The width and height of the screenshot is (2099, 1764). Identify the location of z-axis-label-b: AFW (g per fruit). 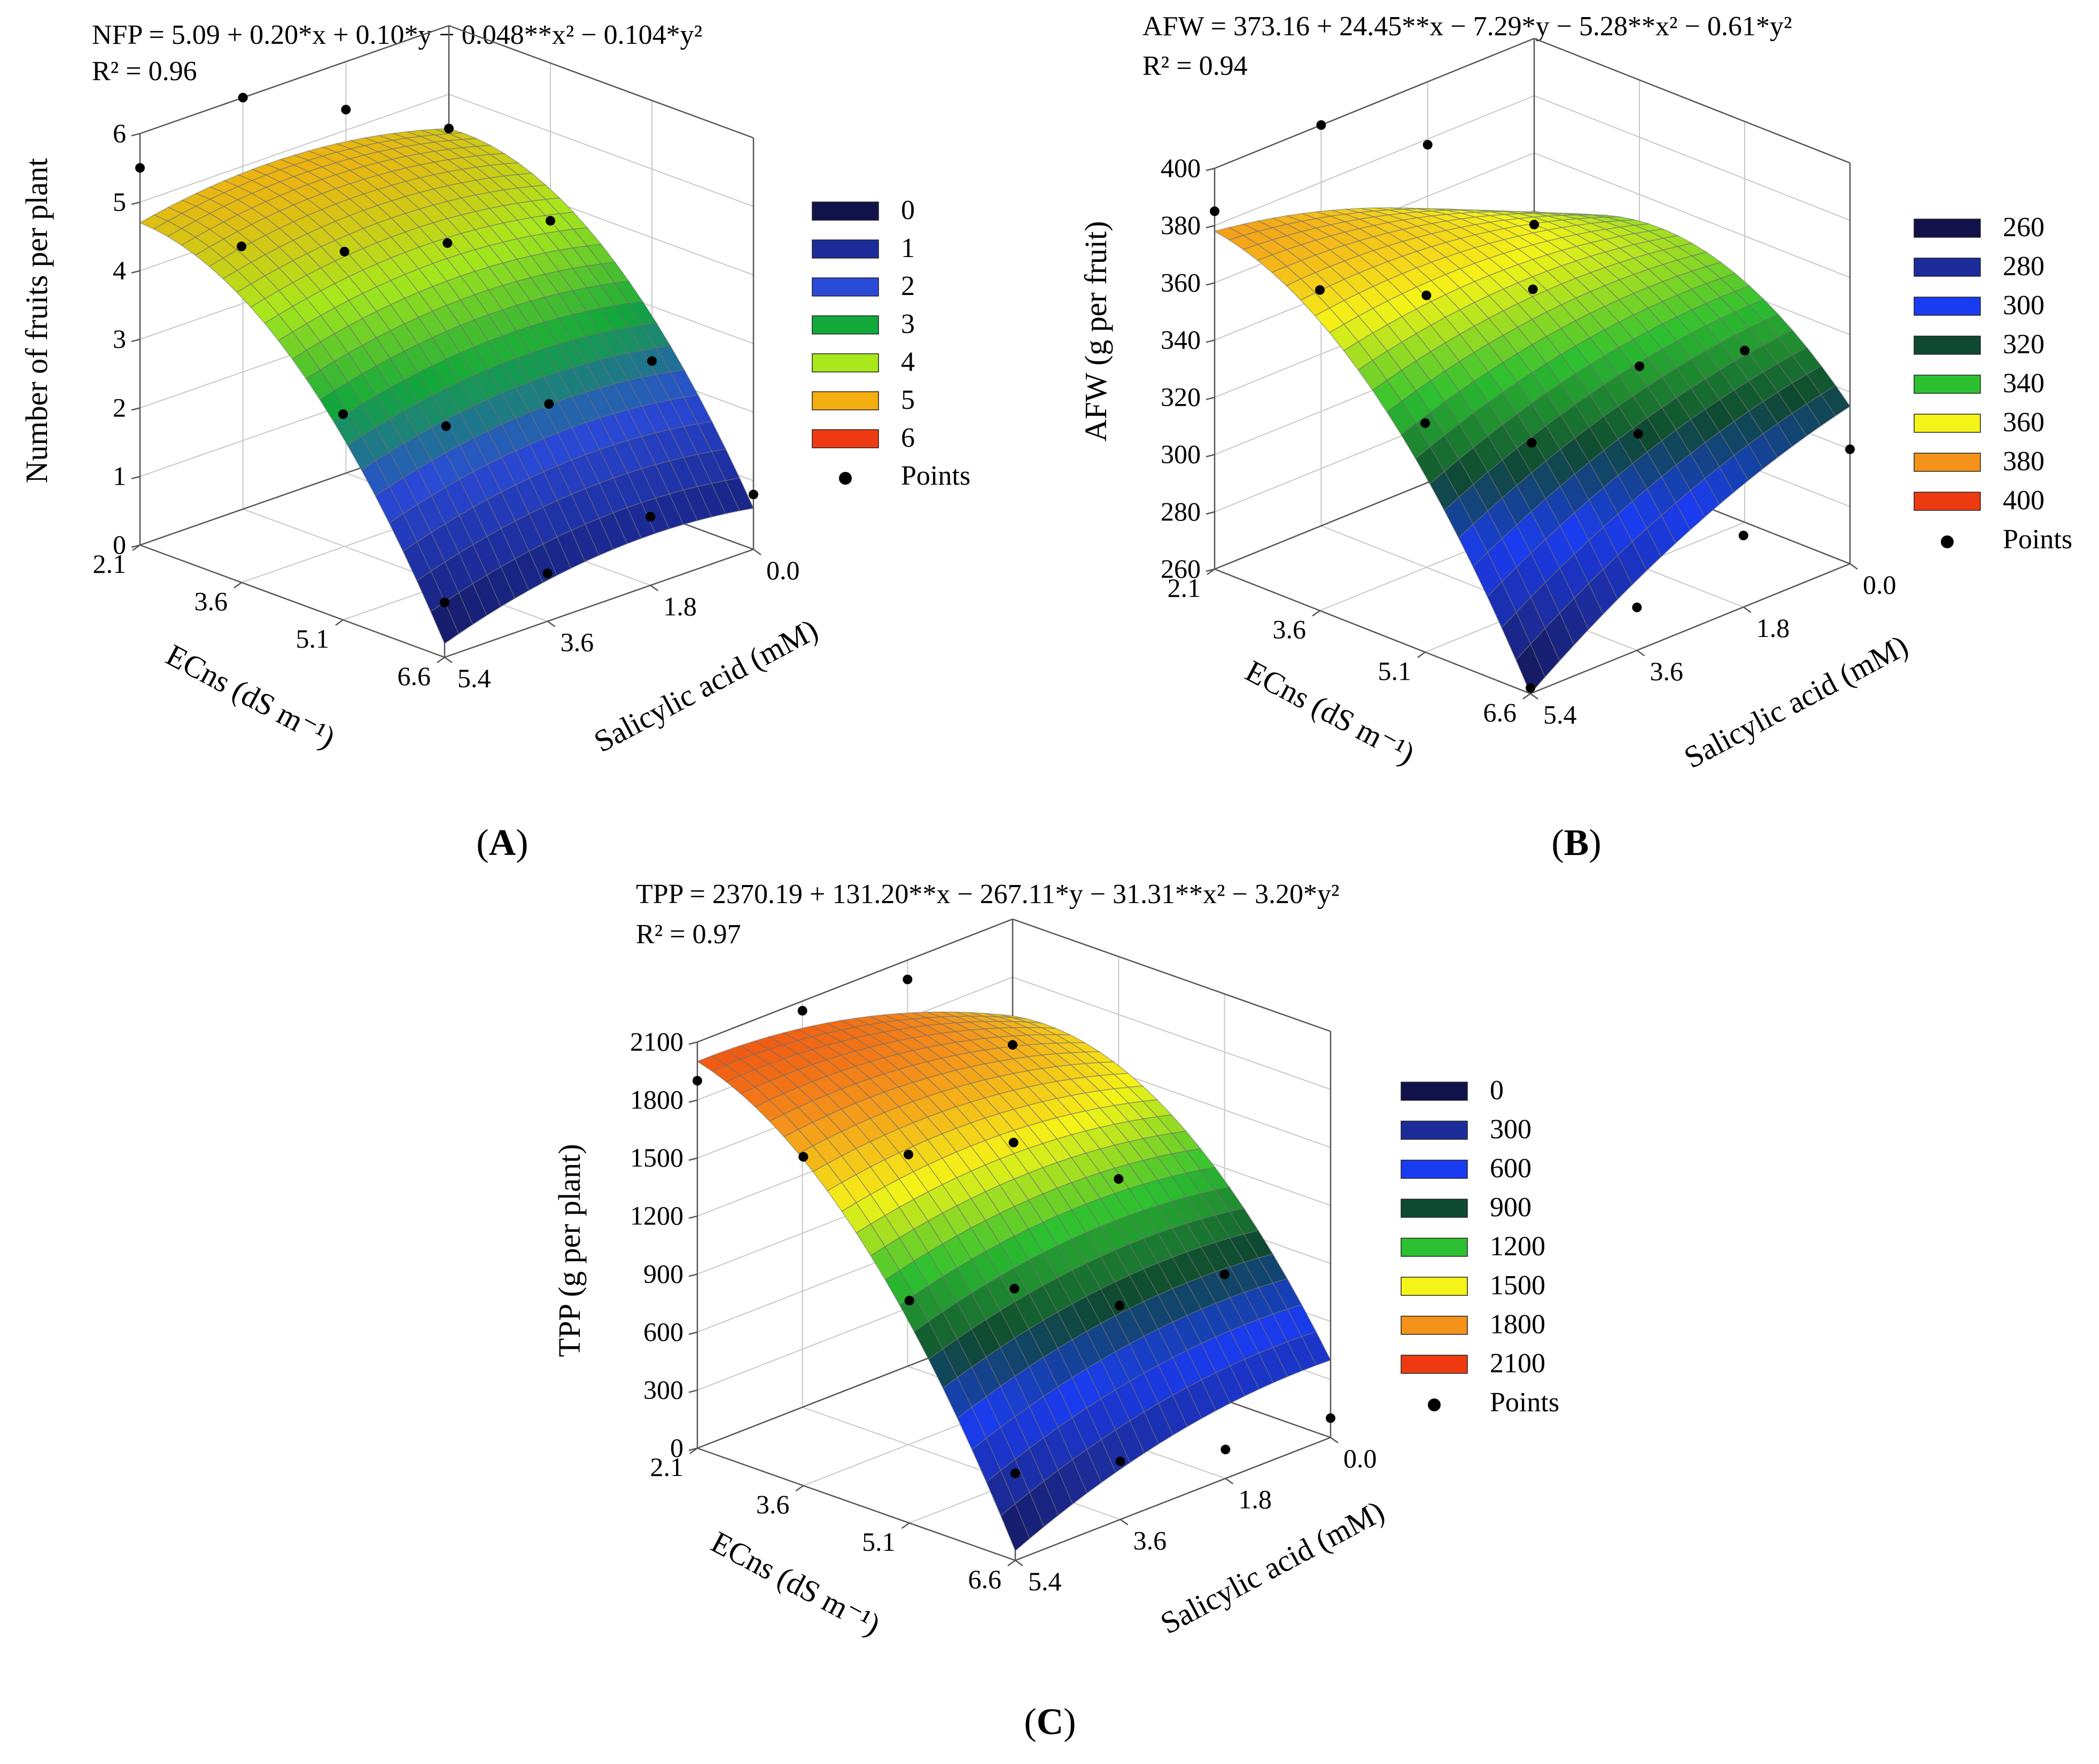
(1095, 331).